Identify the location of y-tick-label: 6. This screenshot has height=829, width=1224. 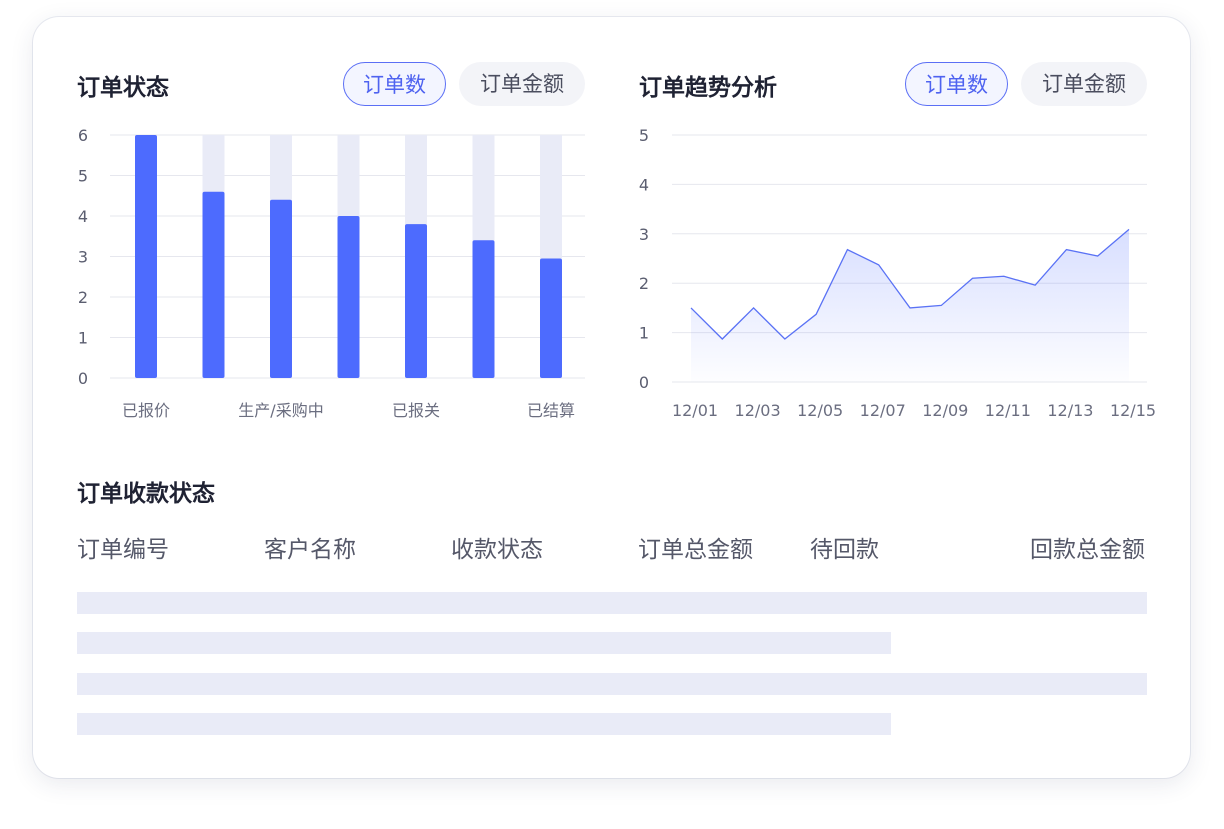
(83, 135).